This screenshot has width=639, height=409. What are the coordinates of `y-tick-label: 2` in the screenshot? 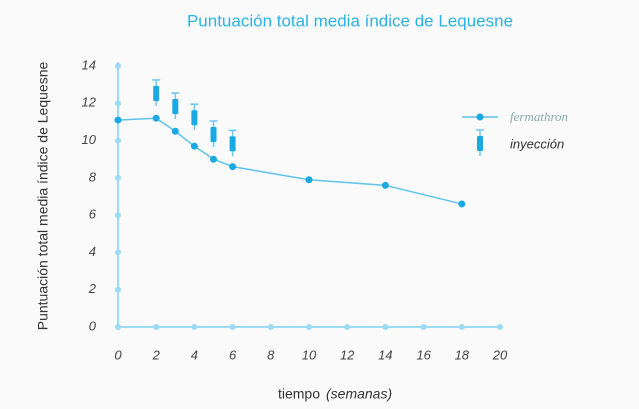 It's located at (92, 288).